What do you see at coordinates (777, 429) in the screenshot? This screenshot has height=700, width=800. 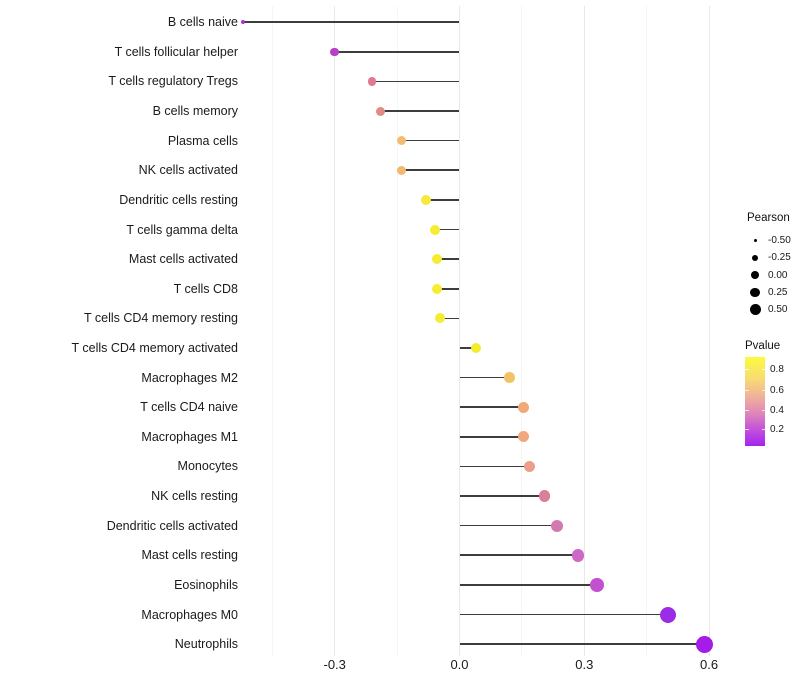 I see `pvalue-tick-label: 0.2` at bounding box center [777, 429].